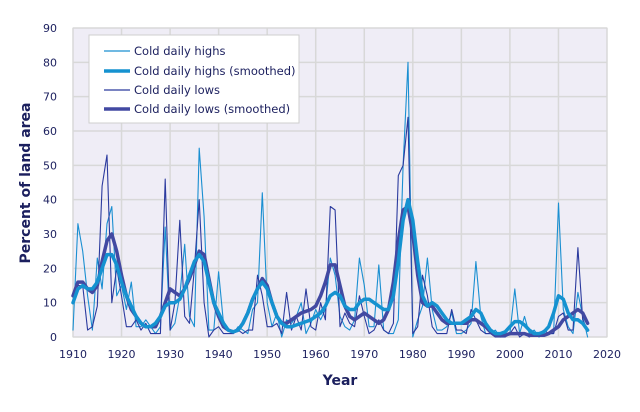 This screenshot has width=640, height=412. Describe the element at coordinates (50, 28) in the screenshot. I see `y-tick-label: 90` at that location.